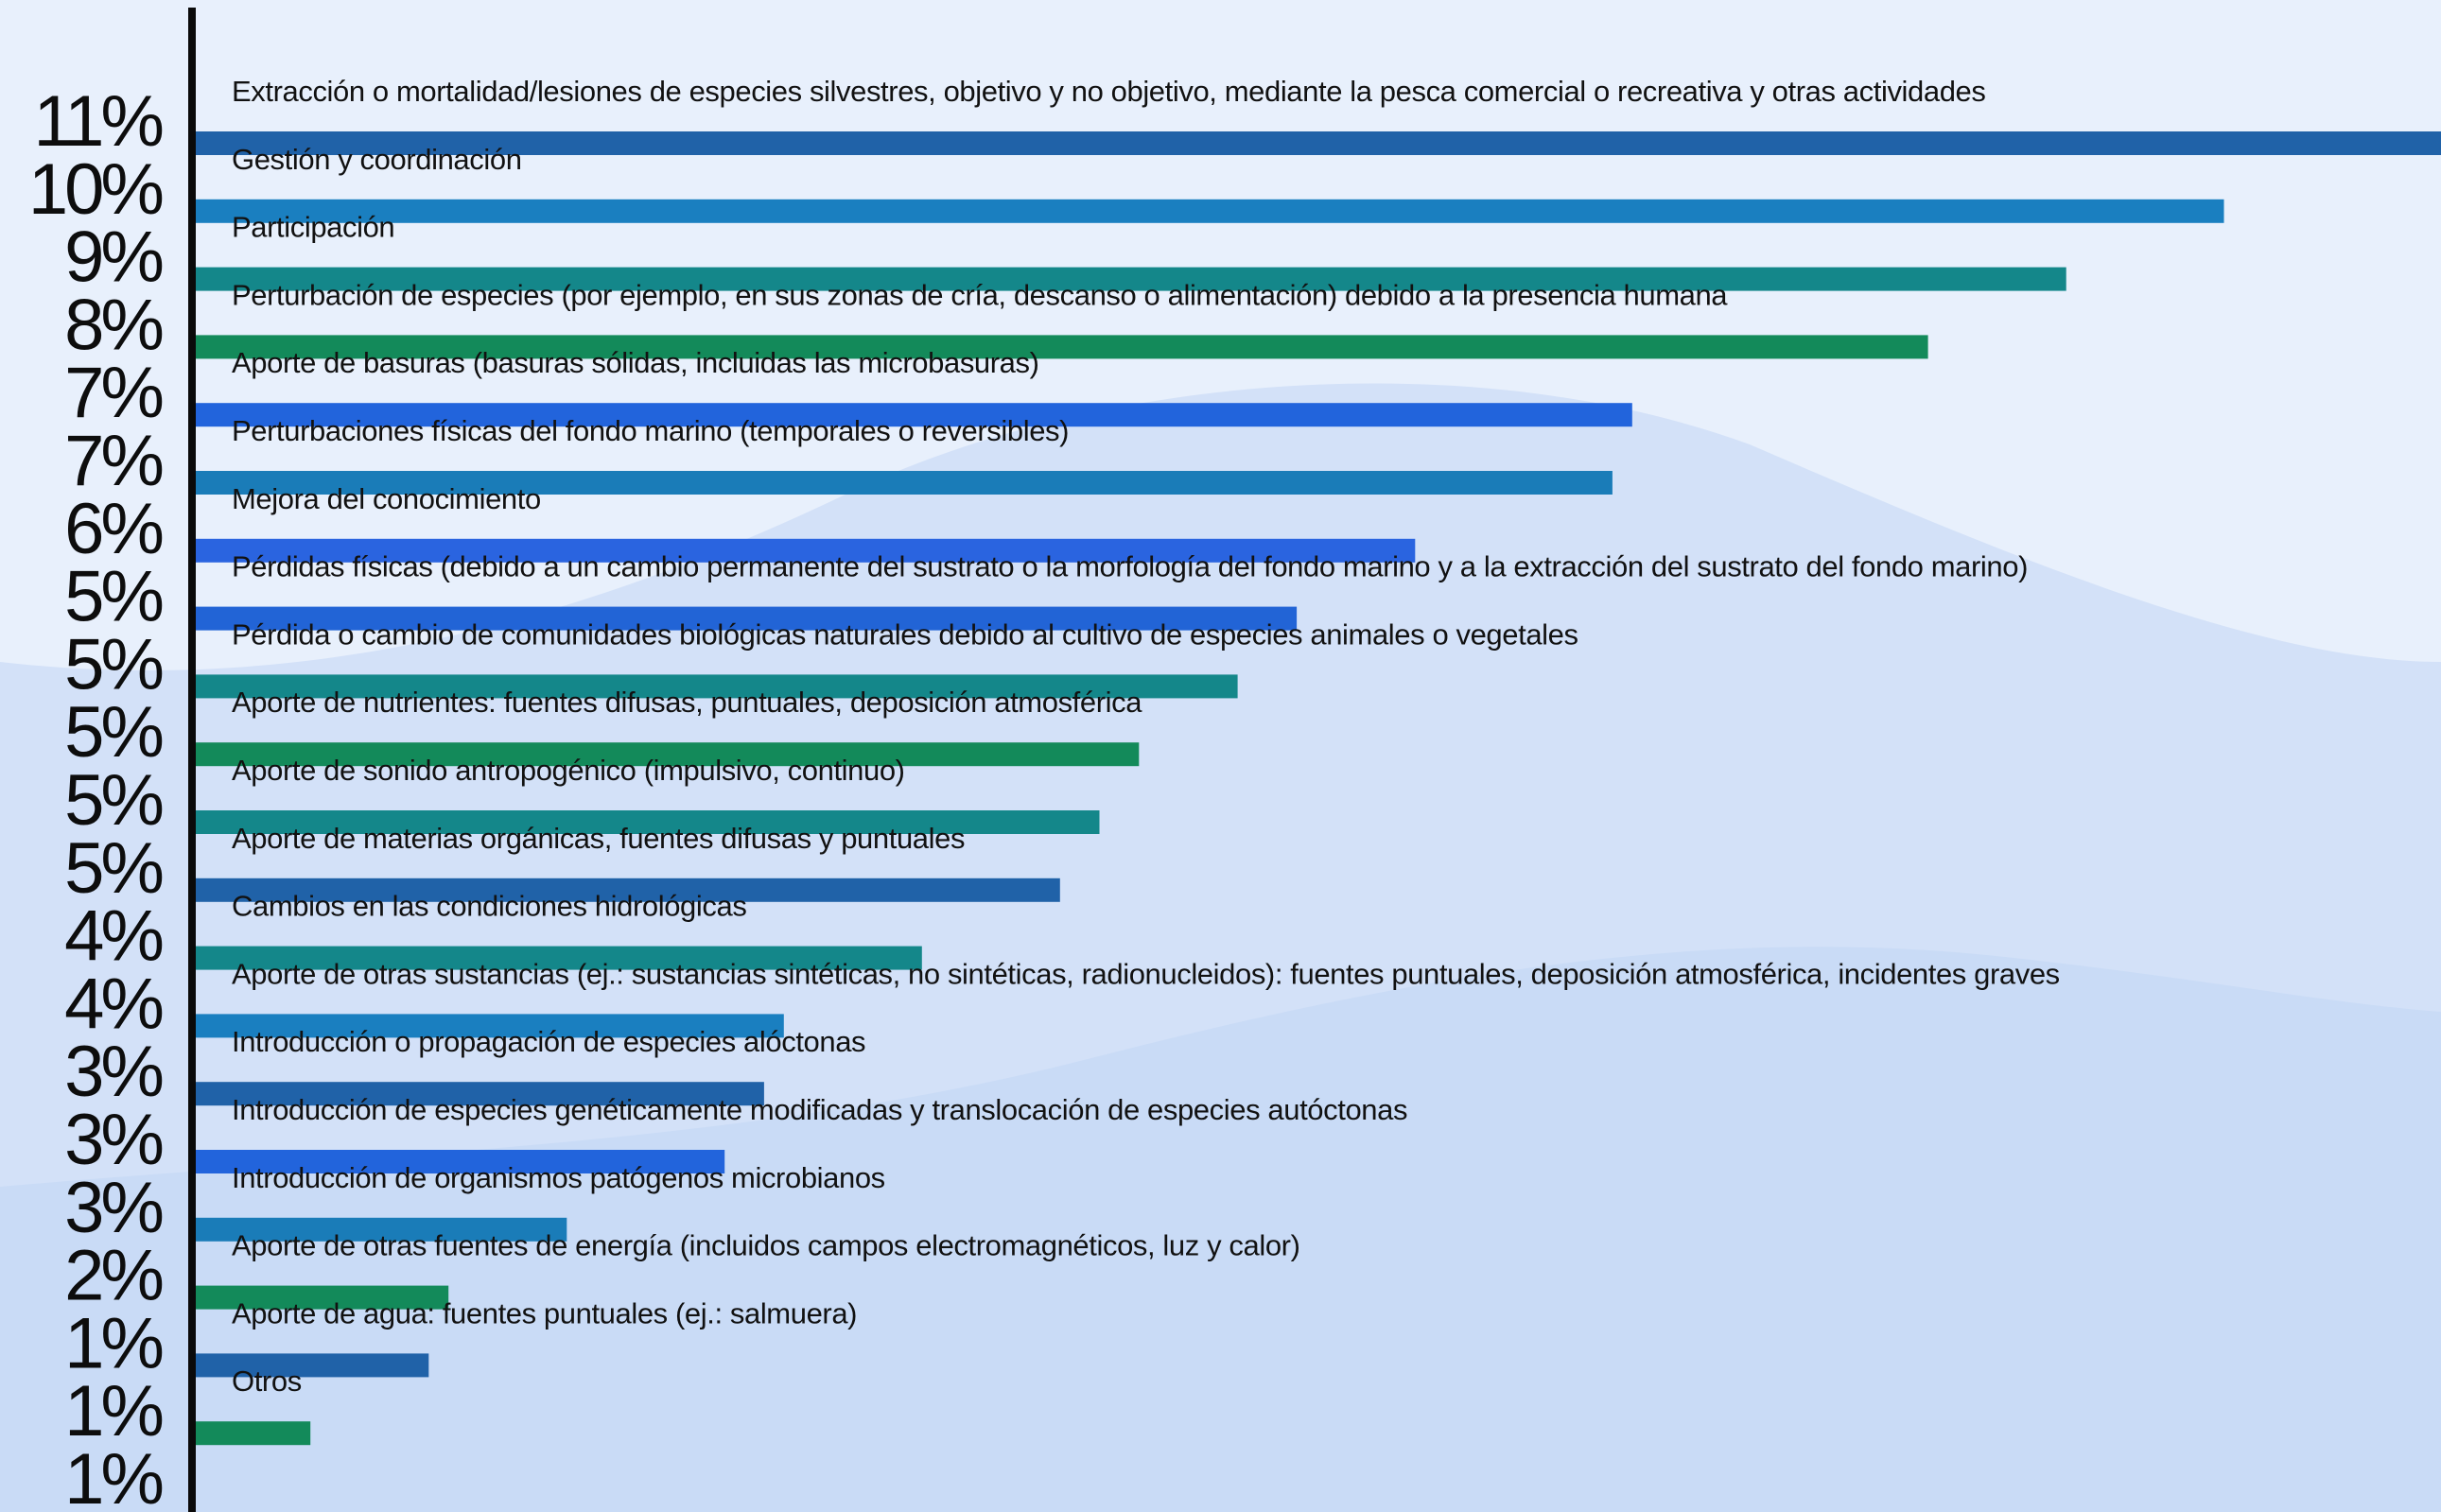 This screenshot has height=1512, width=2441. Describe the element at coordinates (489, 907) in the screenshot. I see `category-label-13: Cambios en las condiciones hidrológicas` at that location.